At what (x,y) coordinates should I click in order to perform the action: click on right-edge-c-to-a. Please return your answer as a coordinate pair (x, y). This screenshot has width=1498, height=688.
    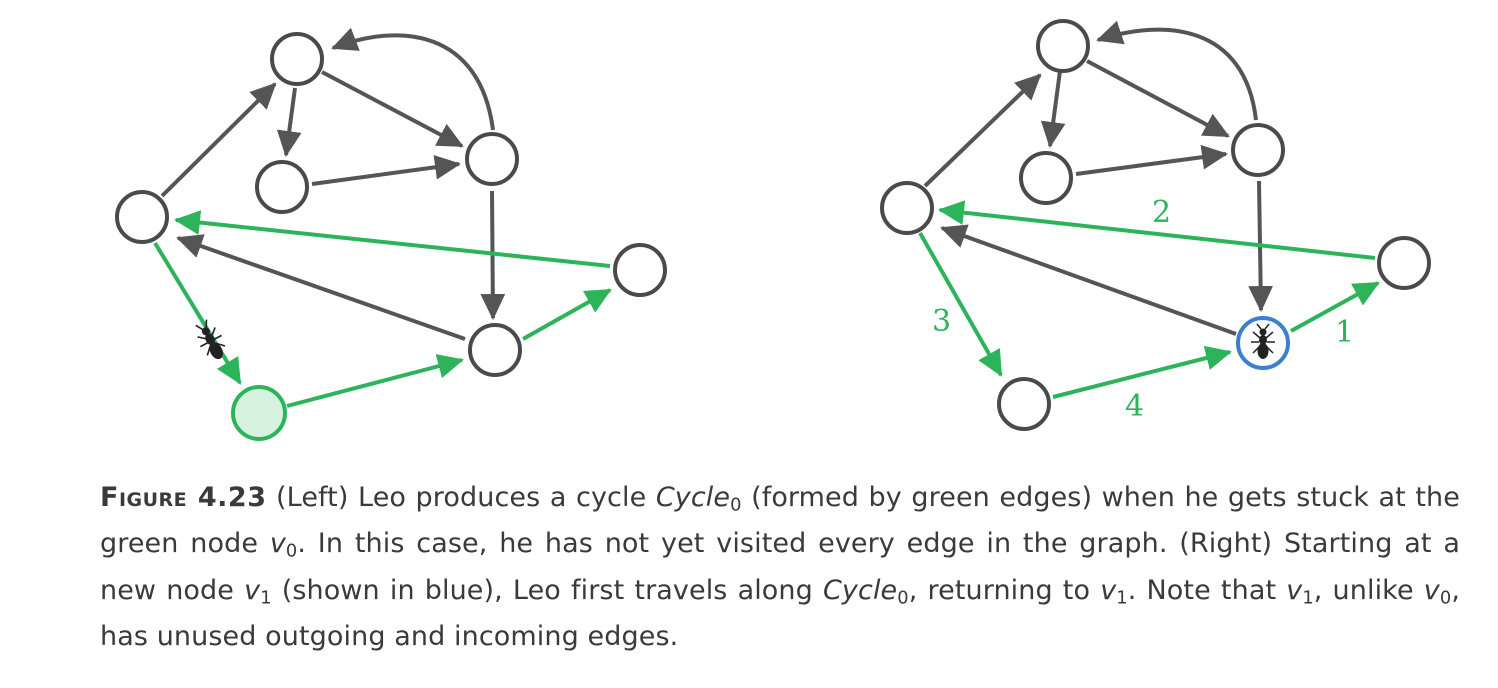
    Looking at the image, I should click on (1177, 70).